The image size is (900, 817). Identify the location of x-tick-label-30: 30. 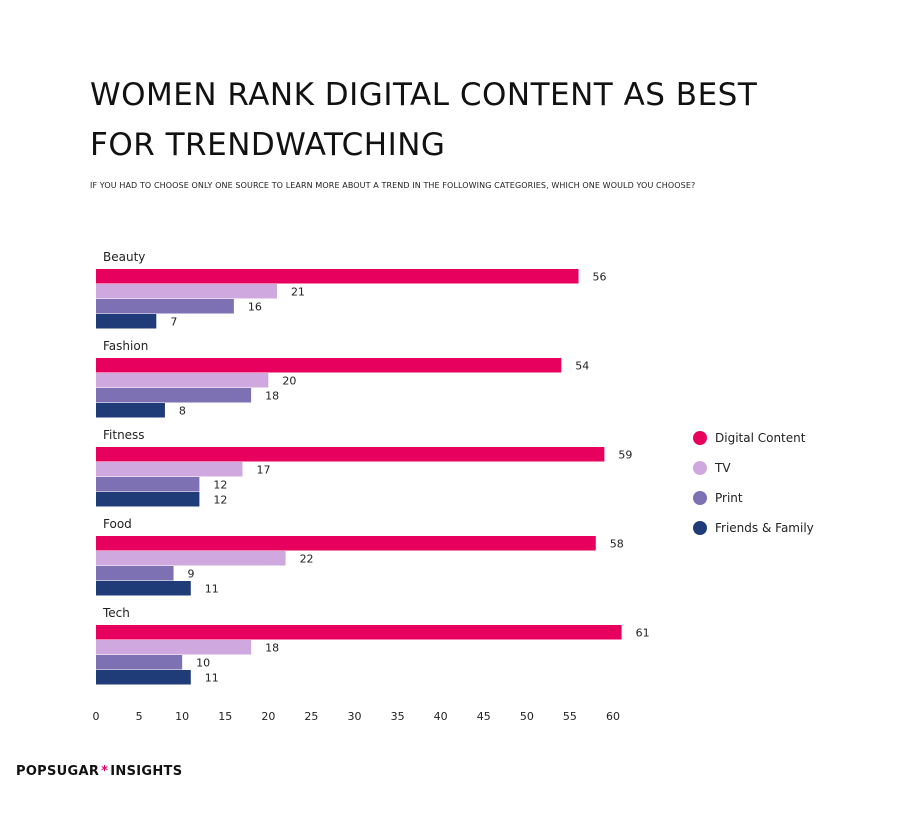
(355, 716).